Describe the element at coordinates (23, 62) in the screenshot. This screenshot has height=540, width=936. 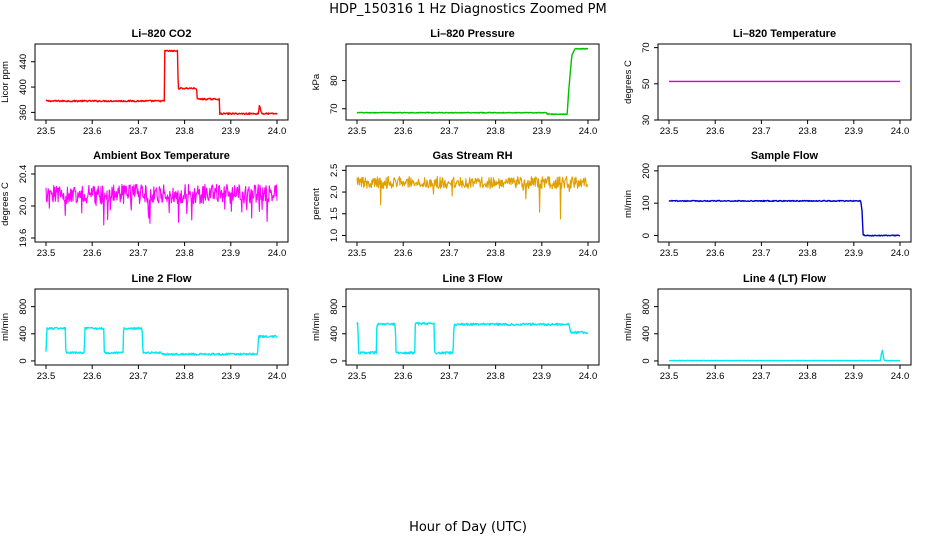
I see `y-tick-label: 440` at that location.